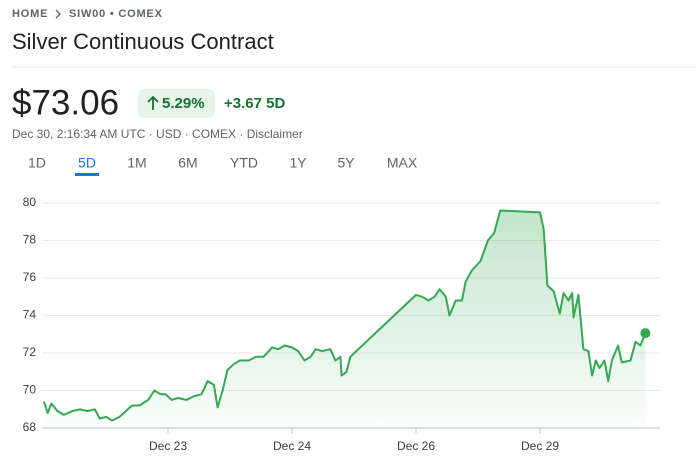 The height and width of the screenshot is (467, 696). What do you see at coordinates (540, 446) in the screenshot?
I see `x-tick-label: Dec 29` at bounding box center [540, 446].